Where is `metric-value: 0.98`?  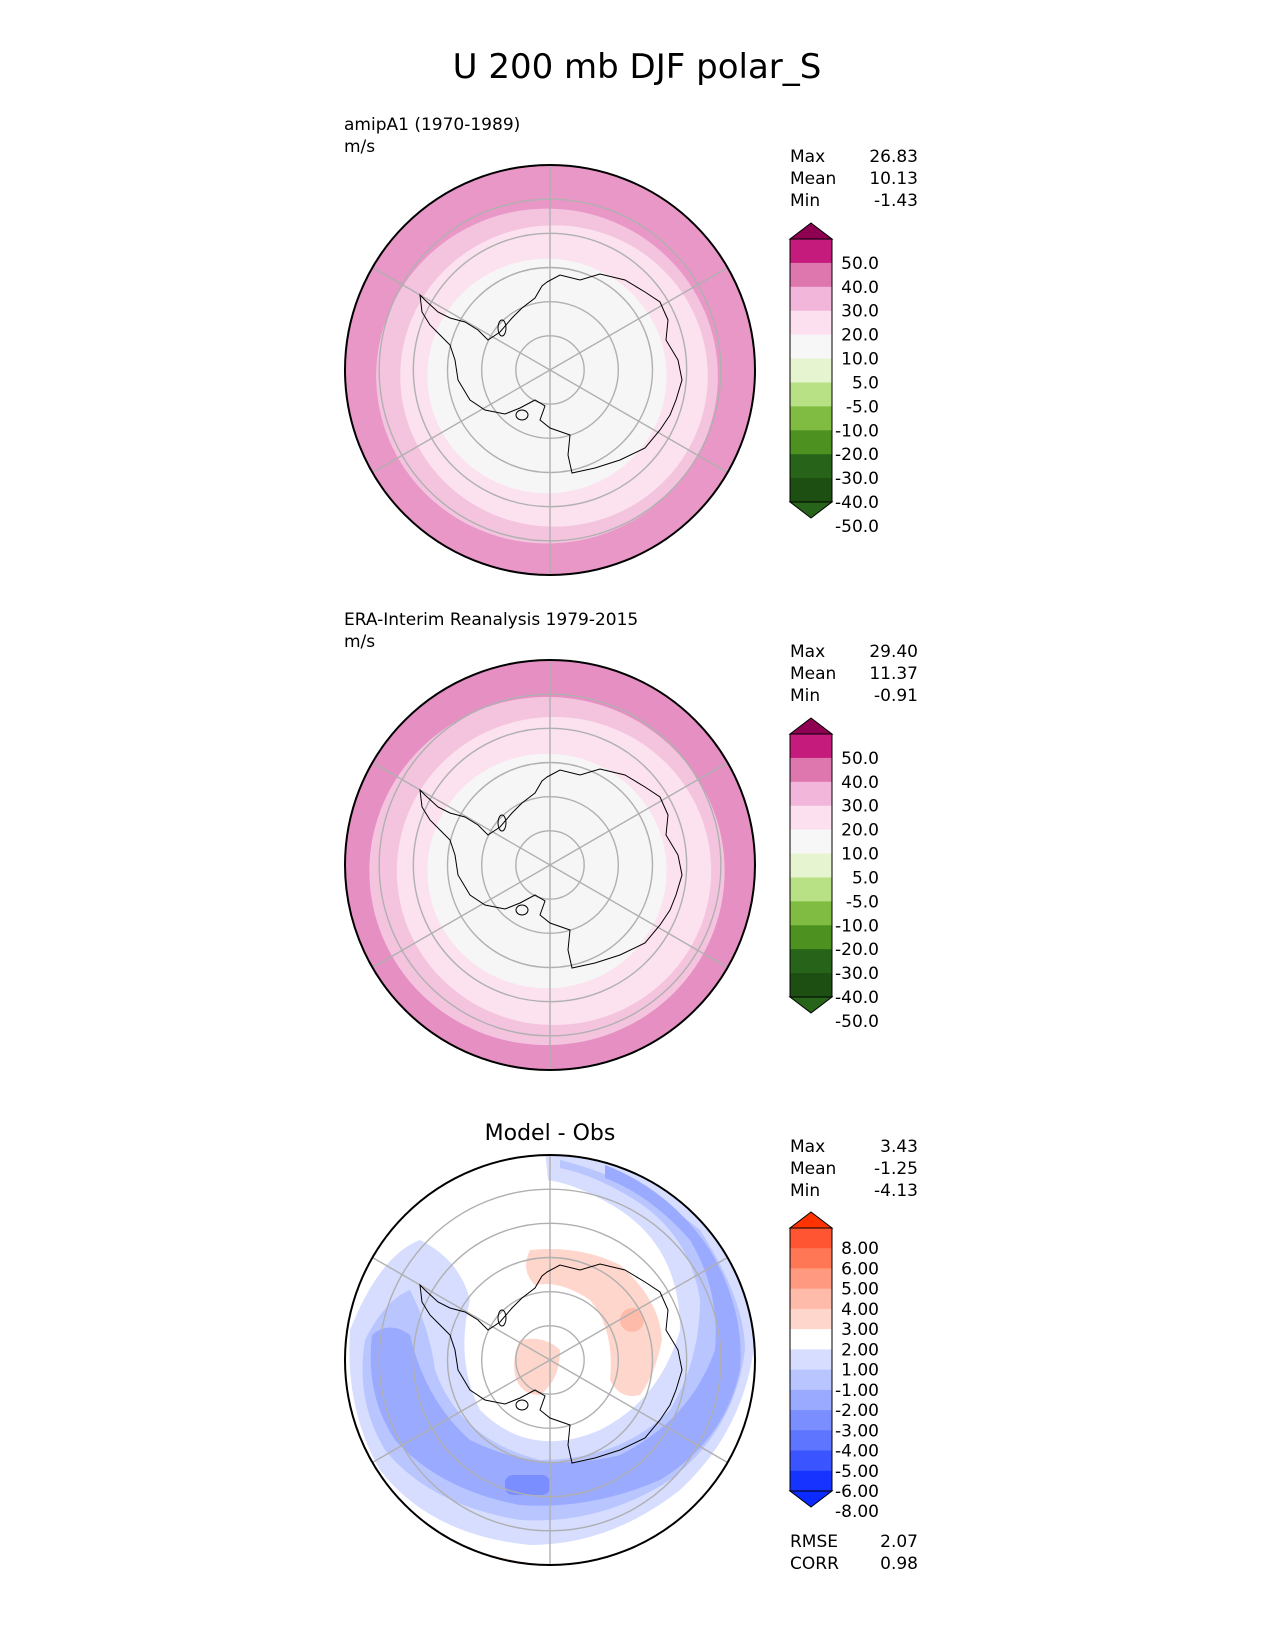 metric-value: 0.98 is located at coordinates (899, 1564).